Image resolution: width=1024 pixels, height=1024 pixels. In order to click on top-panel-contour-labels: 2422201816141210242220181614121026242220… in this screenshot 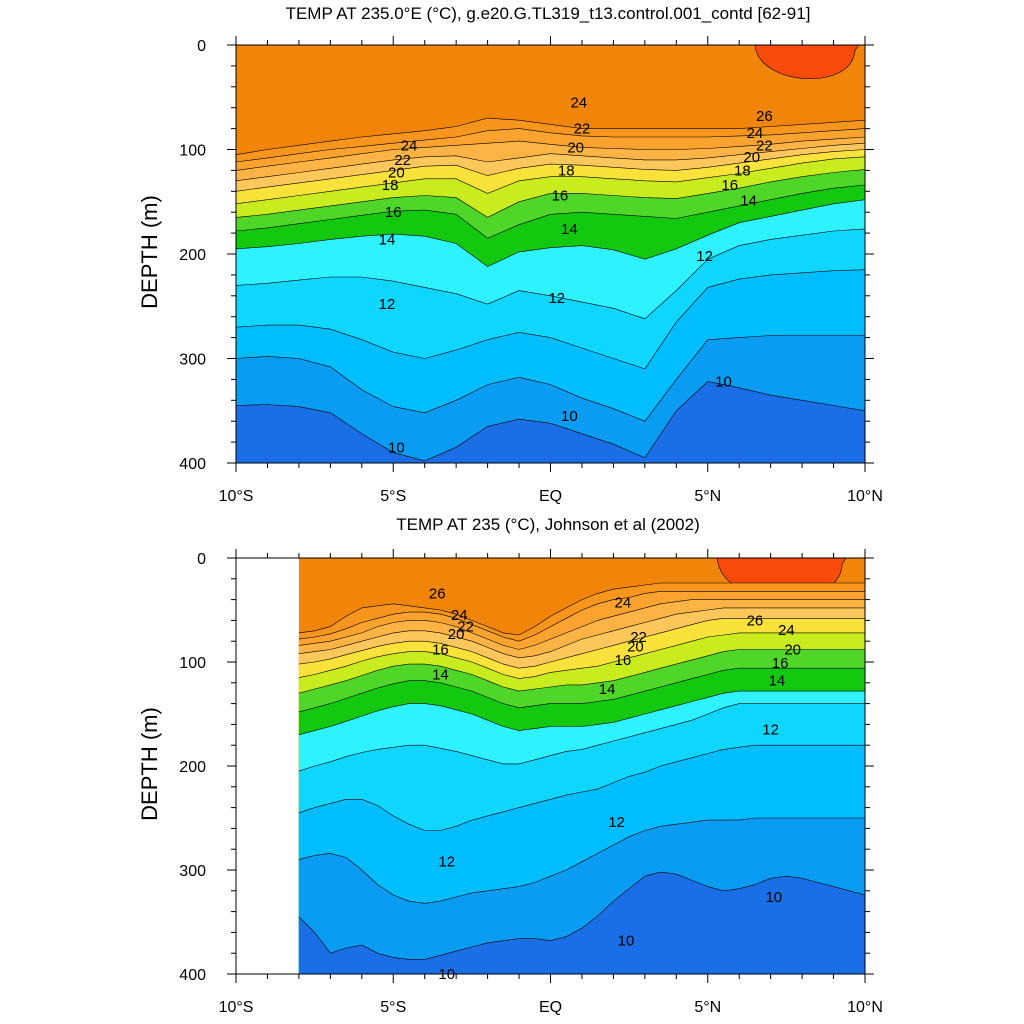, I will do `click(576, 275)`.